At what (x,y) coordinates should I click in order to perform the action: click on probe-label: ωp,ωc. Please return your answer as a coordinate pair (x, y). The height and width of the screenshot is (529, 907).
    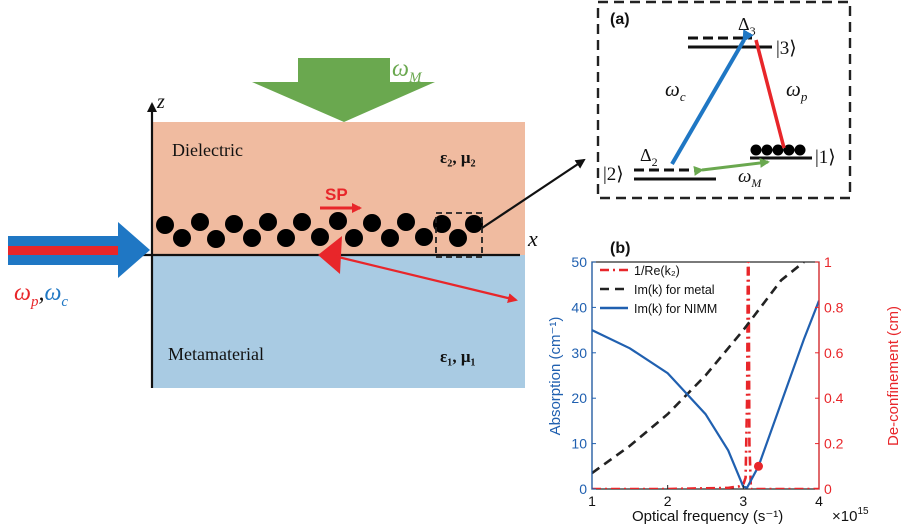
    Looking at the image, I should click on (41, 295).